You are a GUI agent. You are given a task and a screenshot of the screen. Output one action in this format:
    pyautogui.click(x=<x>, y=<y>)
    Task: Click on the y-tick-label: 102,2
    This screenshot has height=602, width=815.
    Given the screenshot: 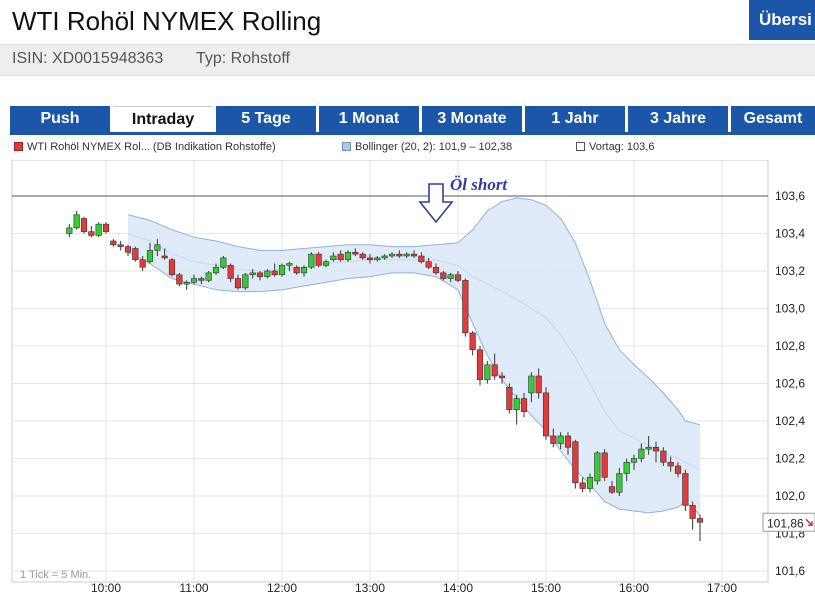 What is the action you would take?
    pyautogui.click(x=790, y=459)
    